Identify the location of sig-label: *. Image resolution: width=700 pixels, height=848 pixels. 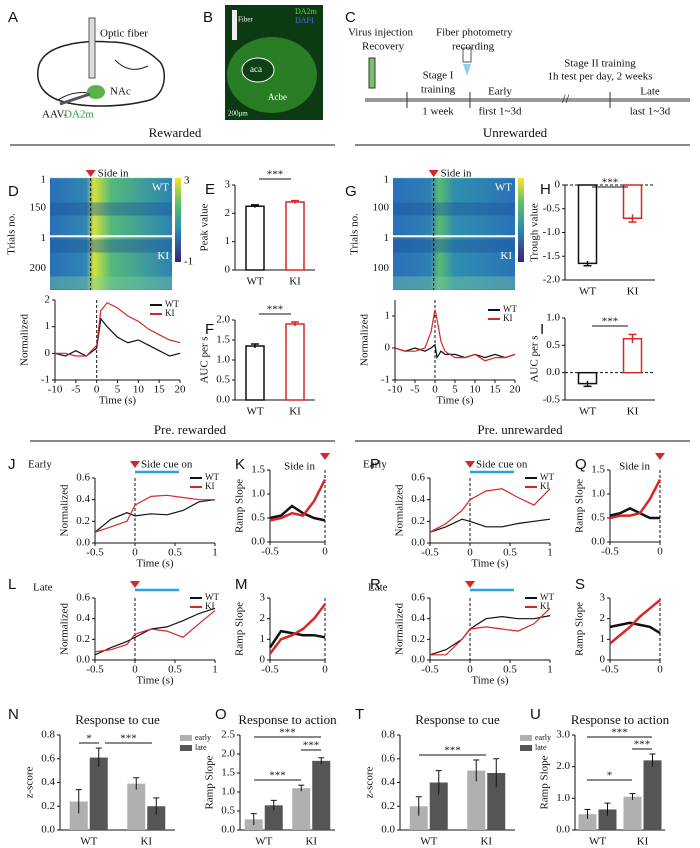
(610, 776).